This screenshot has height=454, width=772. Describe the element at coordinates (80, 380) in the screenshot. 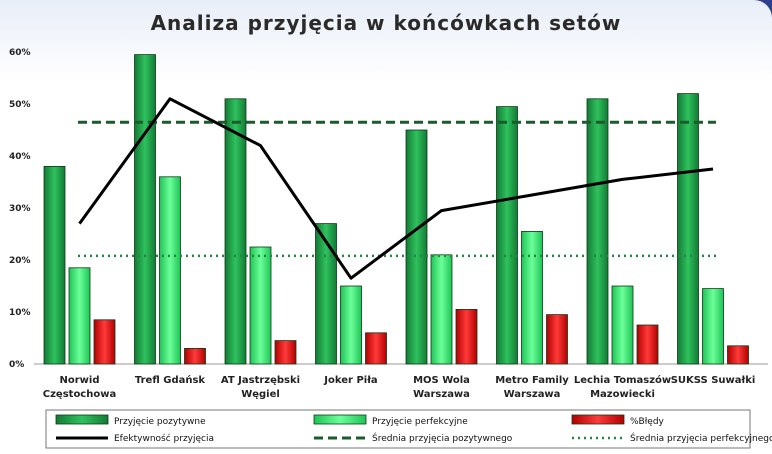

I see `category-label: Norwid` at that location.